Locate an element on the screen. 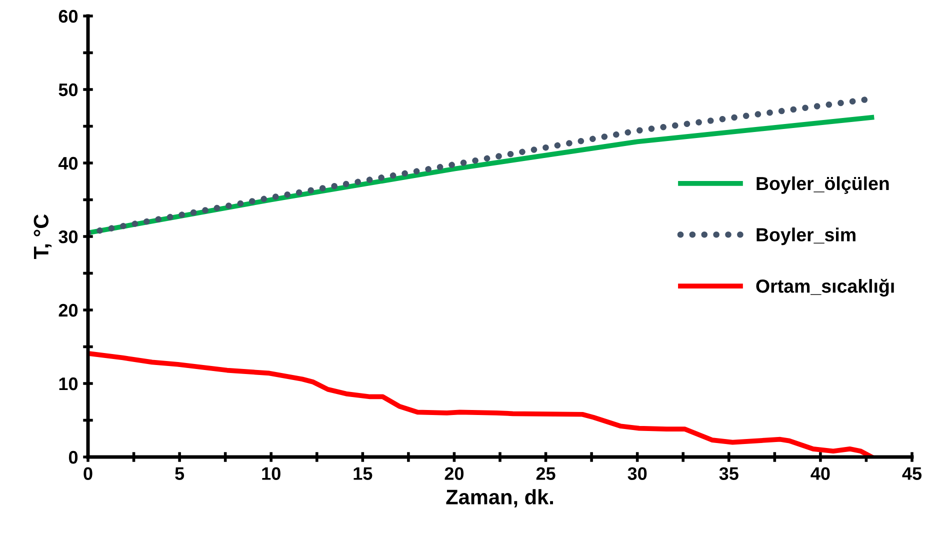  x-tick-label: 15 is located at coordinates (363, 473).